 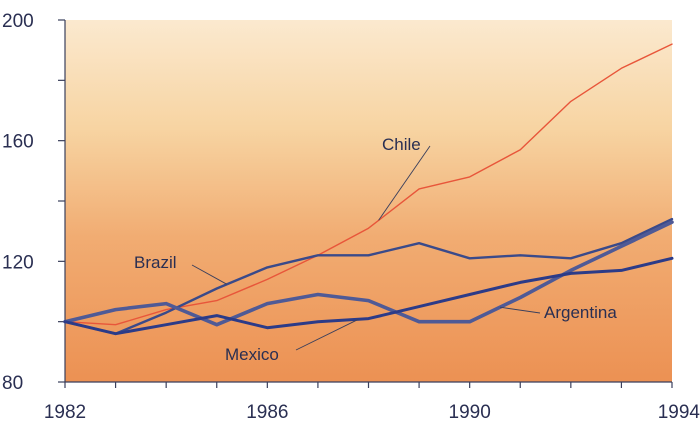 What do you see at coordinates (252, 354) in the screenshot?
I see `series-label-mexico: Mexico` at bounding box center [252, 354].